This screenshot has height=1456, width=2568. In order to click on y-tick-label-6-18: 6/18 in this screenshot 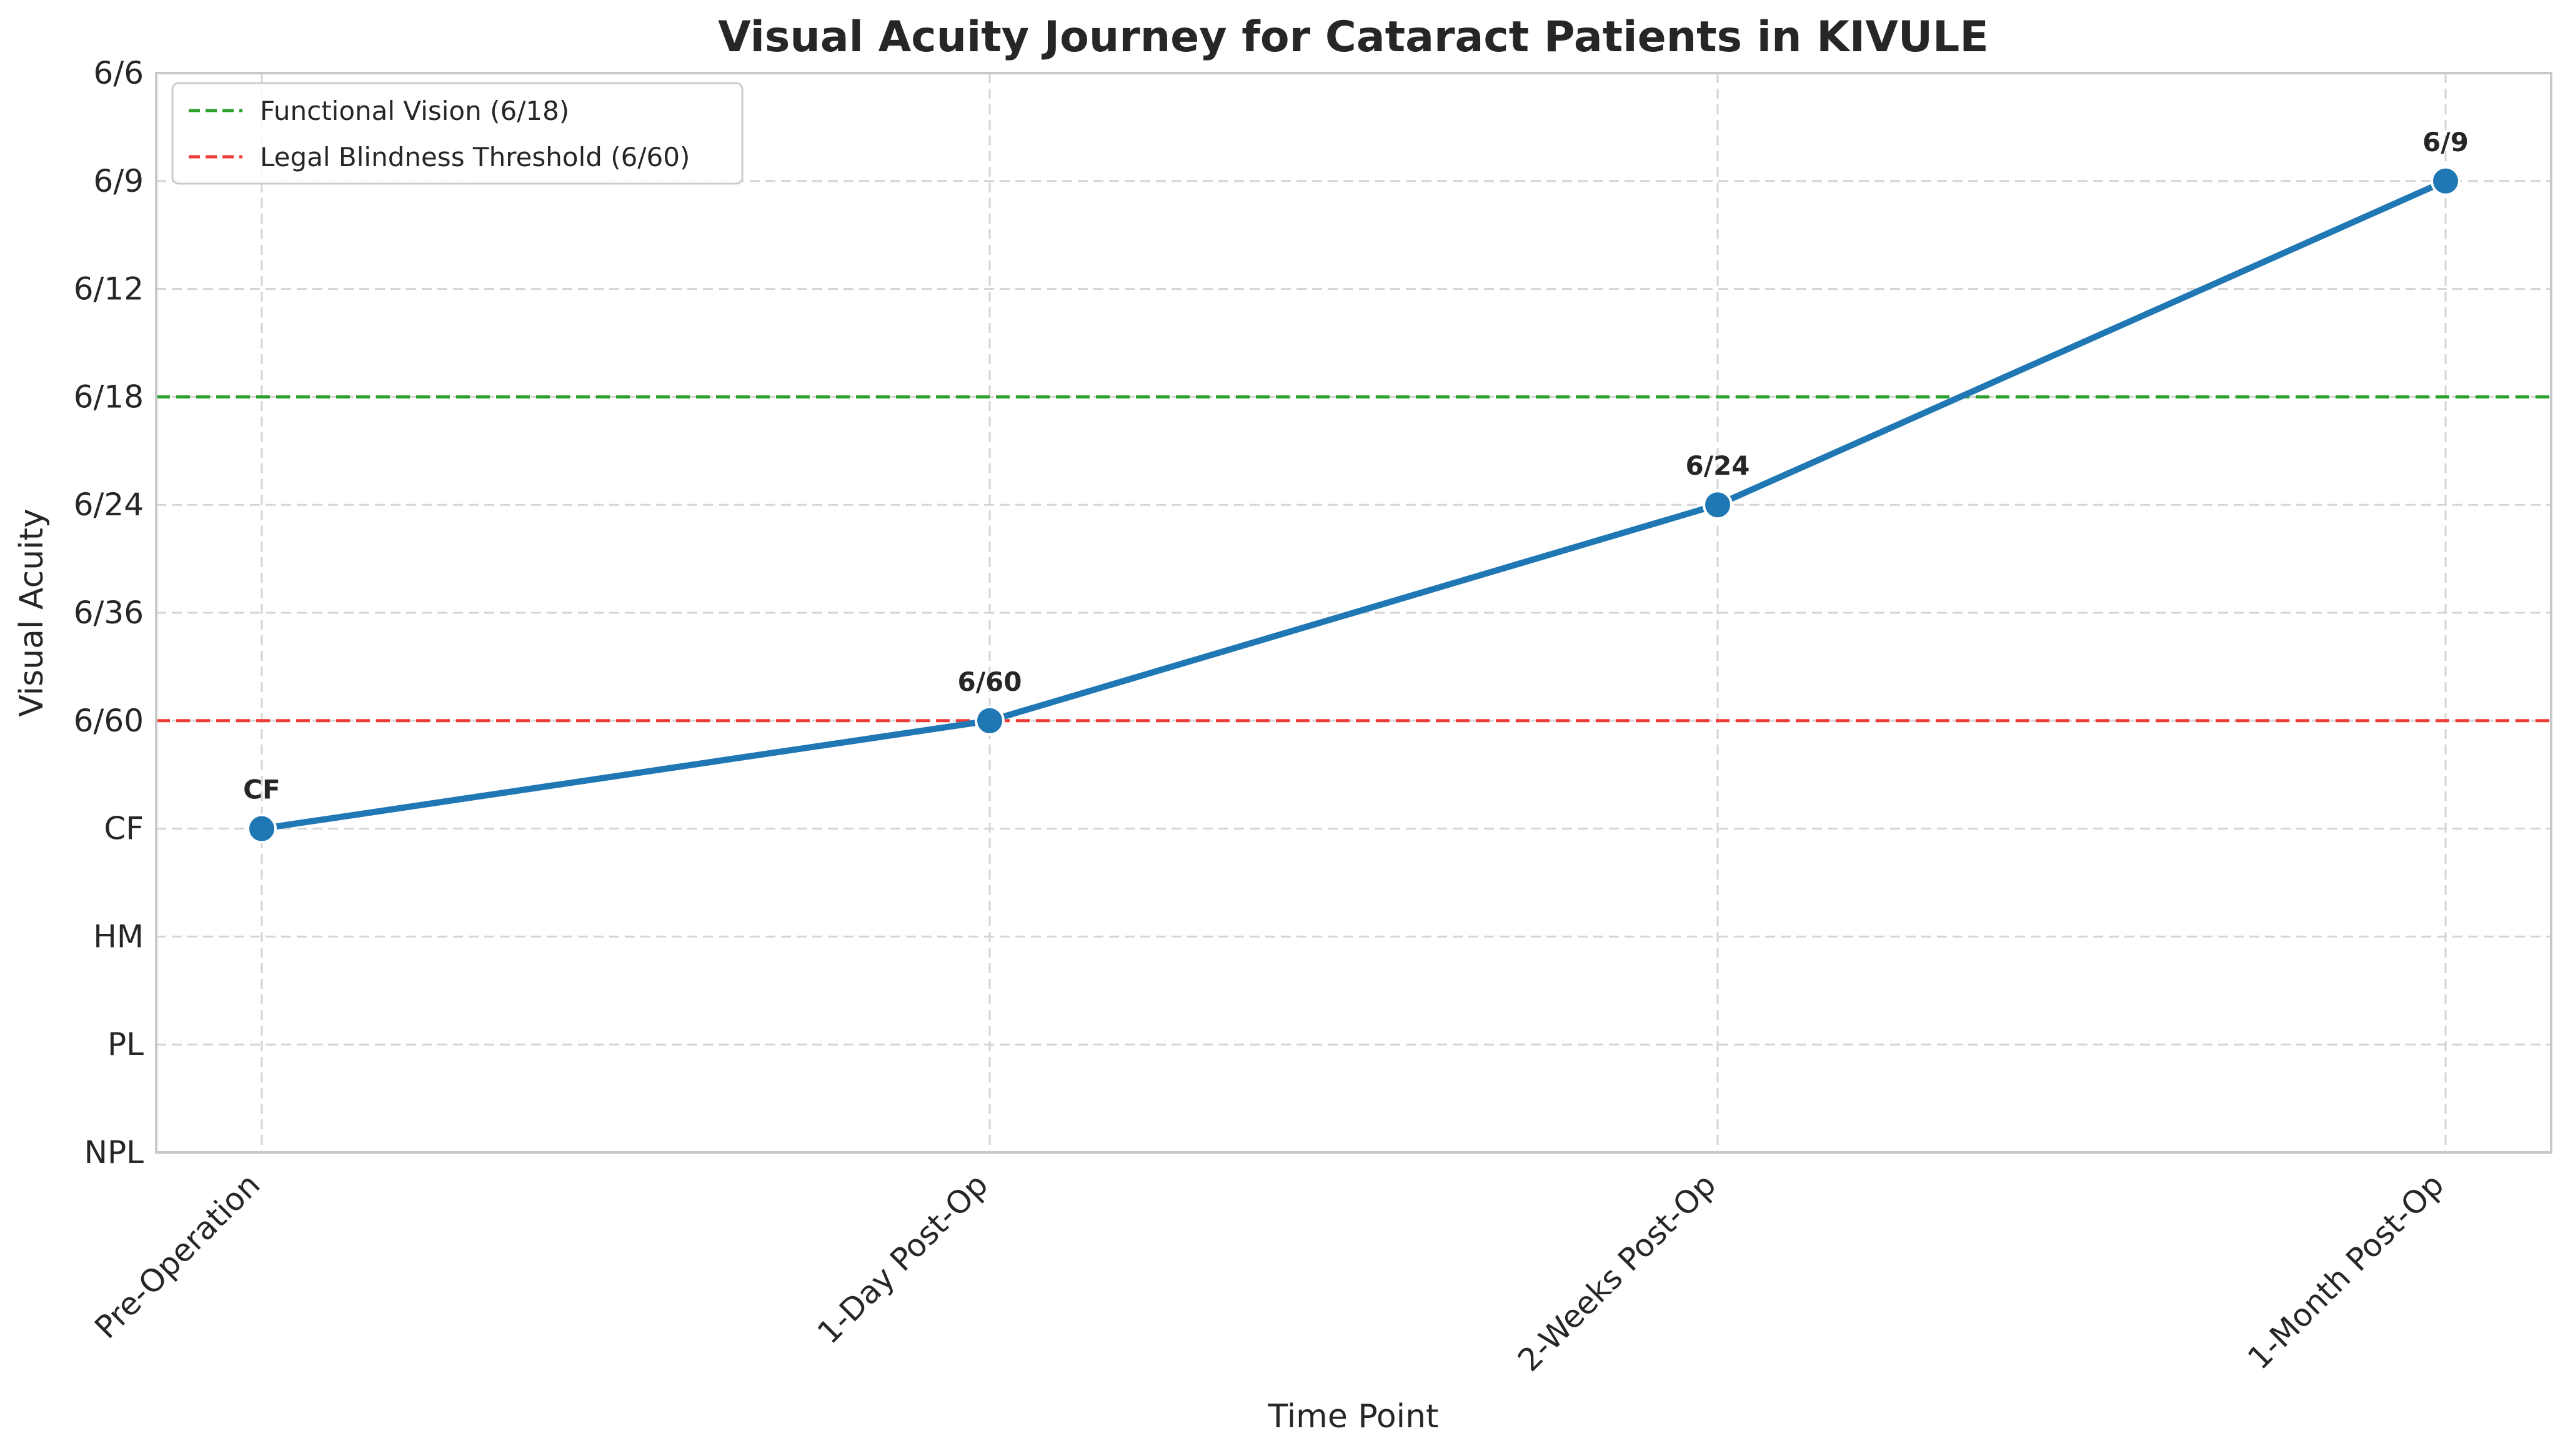, I will do `click(109, 397)`.